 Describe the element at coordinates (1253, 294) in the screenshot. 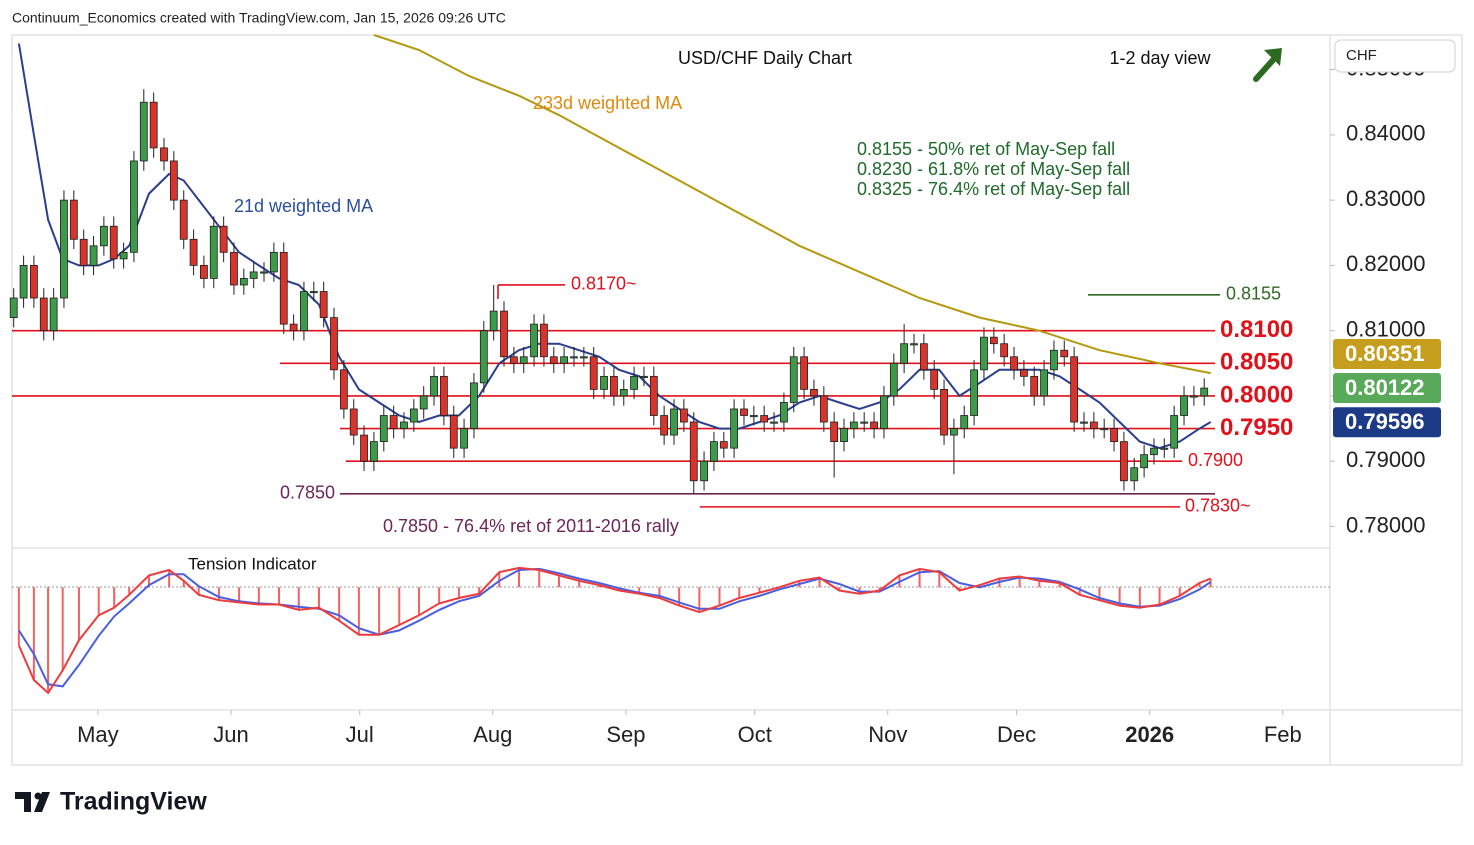

I see `level-label: 0.8155` at that location.